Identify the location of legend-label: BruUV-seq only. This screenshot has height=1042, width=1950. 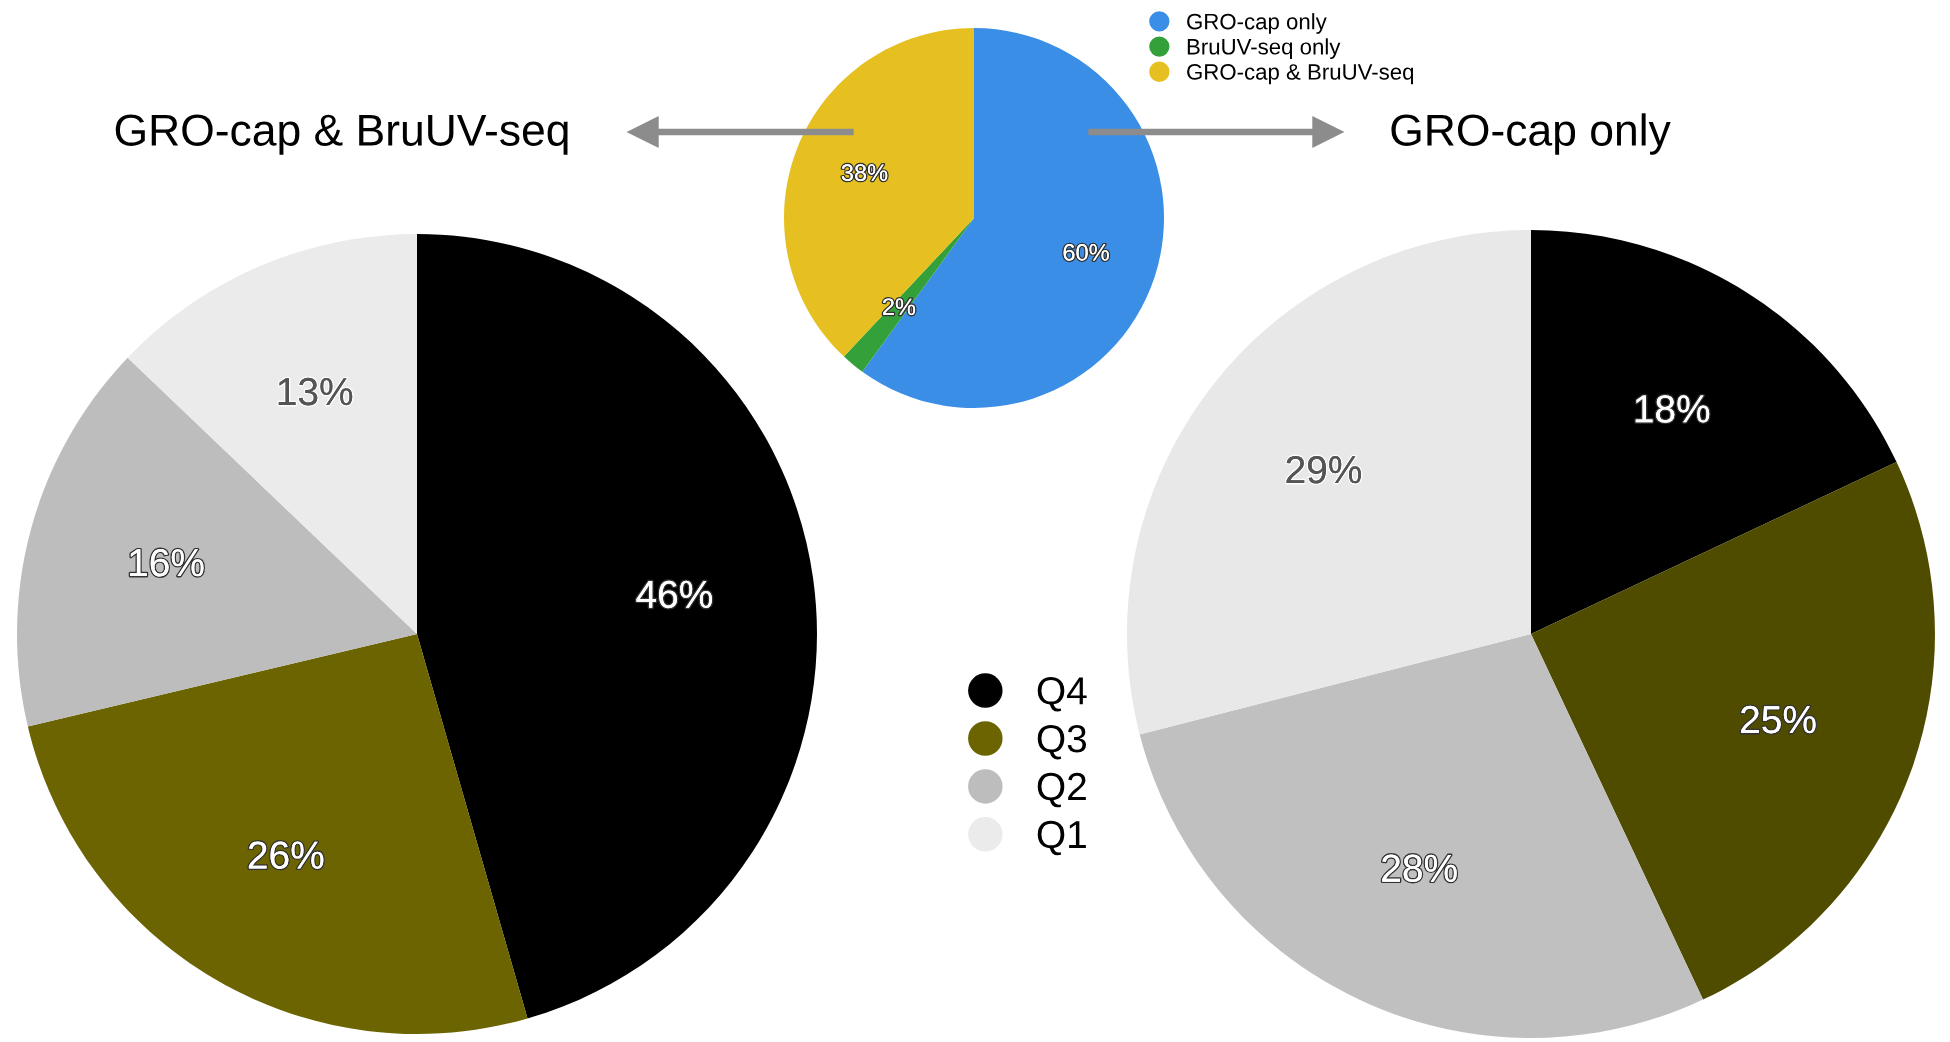
(1264, 48).